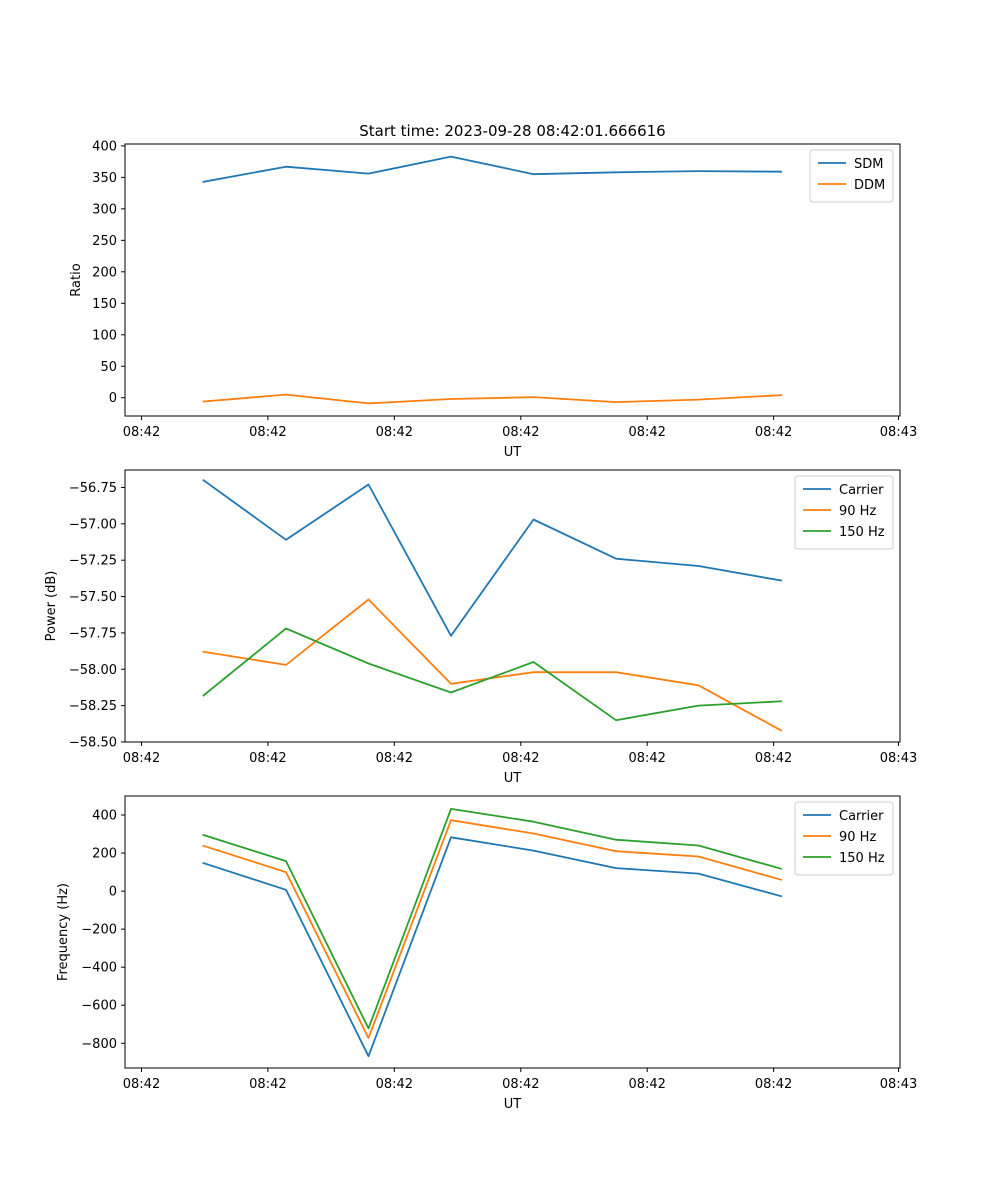 The height and width of the screenshot is (1200, 1000). What do you see at coordinates (773, 1084) in the screenshot?
I see `panel-3-x-tick-label-6: 08:42` at bounding box center [773, 1084].